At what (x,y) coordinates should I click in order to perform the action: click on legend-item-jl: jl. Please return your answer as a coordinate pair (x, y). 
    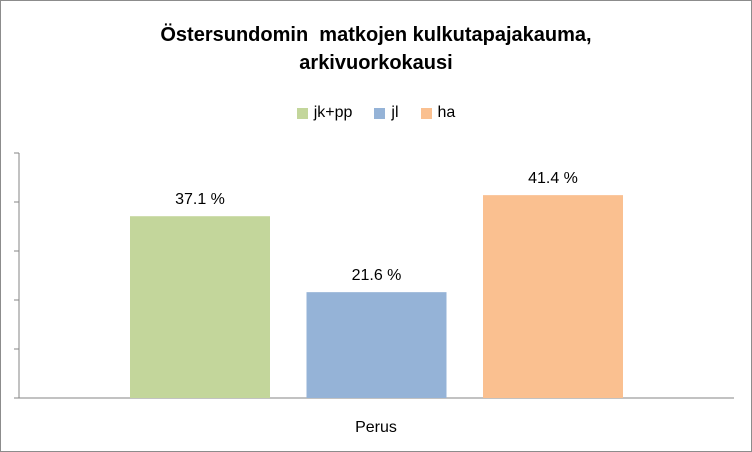
    Looking at the image, I should click on (386, 113).